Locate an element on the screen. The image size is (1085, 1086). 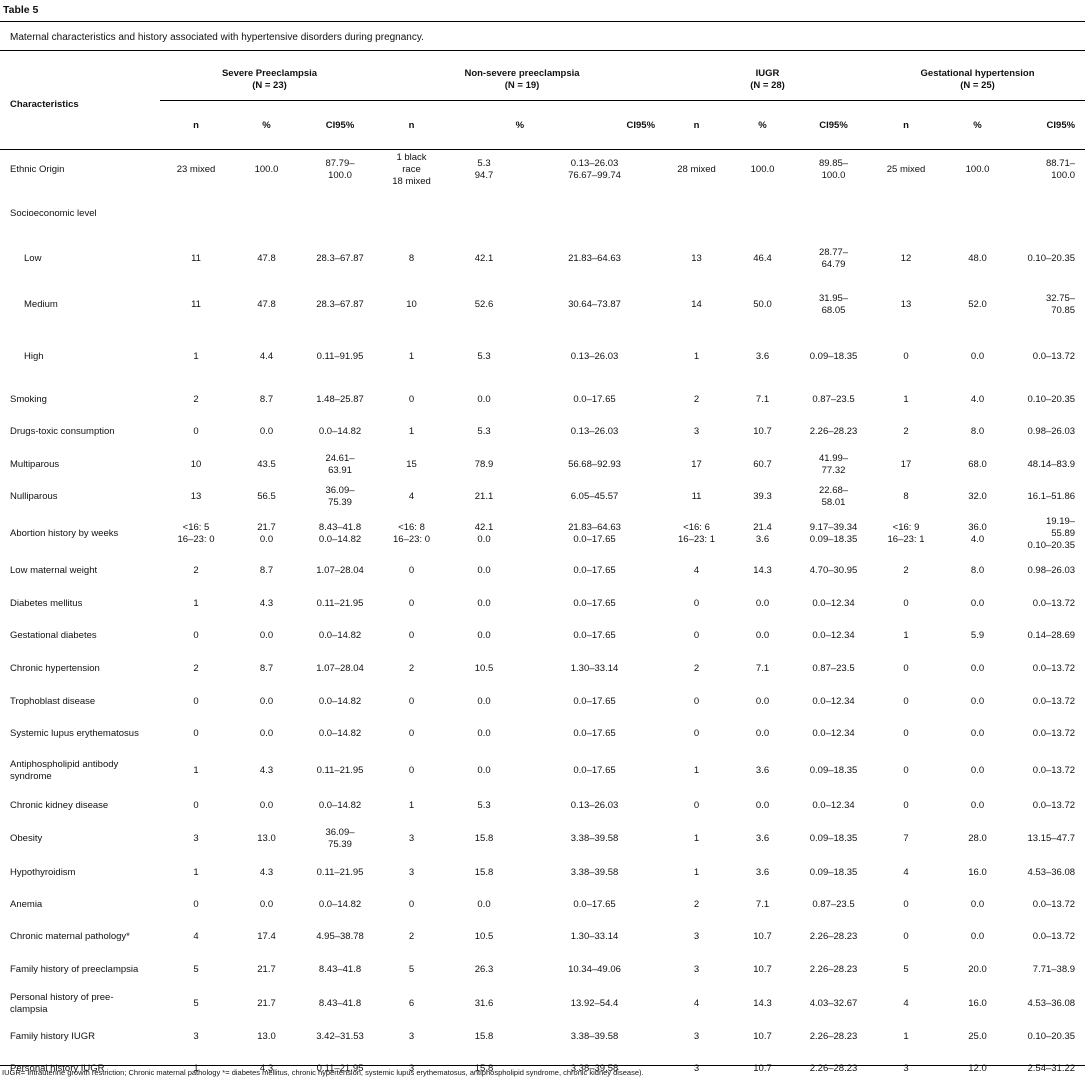
table-cell: 47.8 is located at coordinates (266, 304).